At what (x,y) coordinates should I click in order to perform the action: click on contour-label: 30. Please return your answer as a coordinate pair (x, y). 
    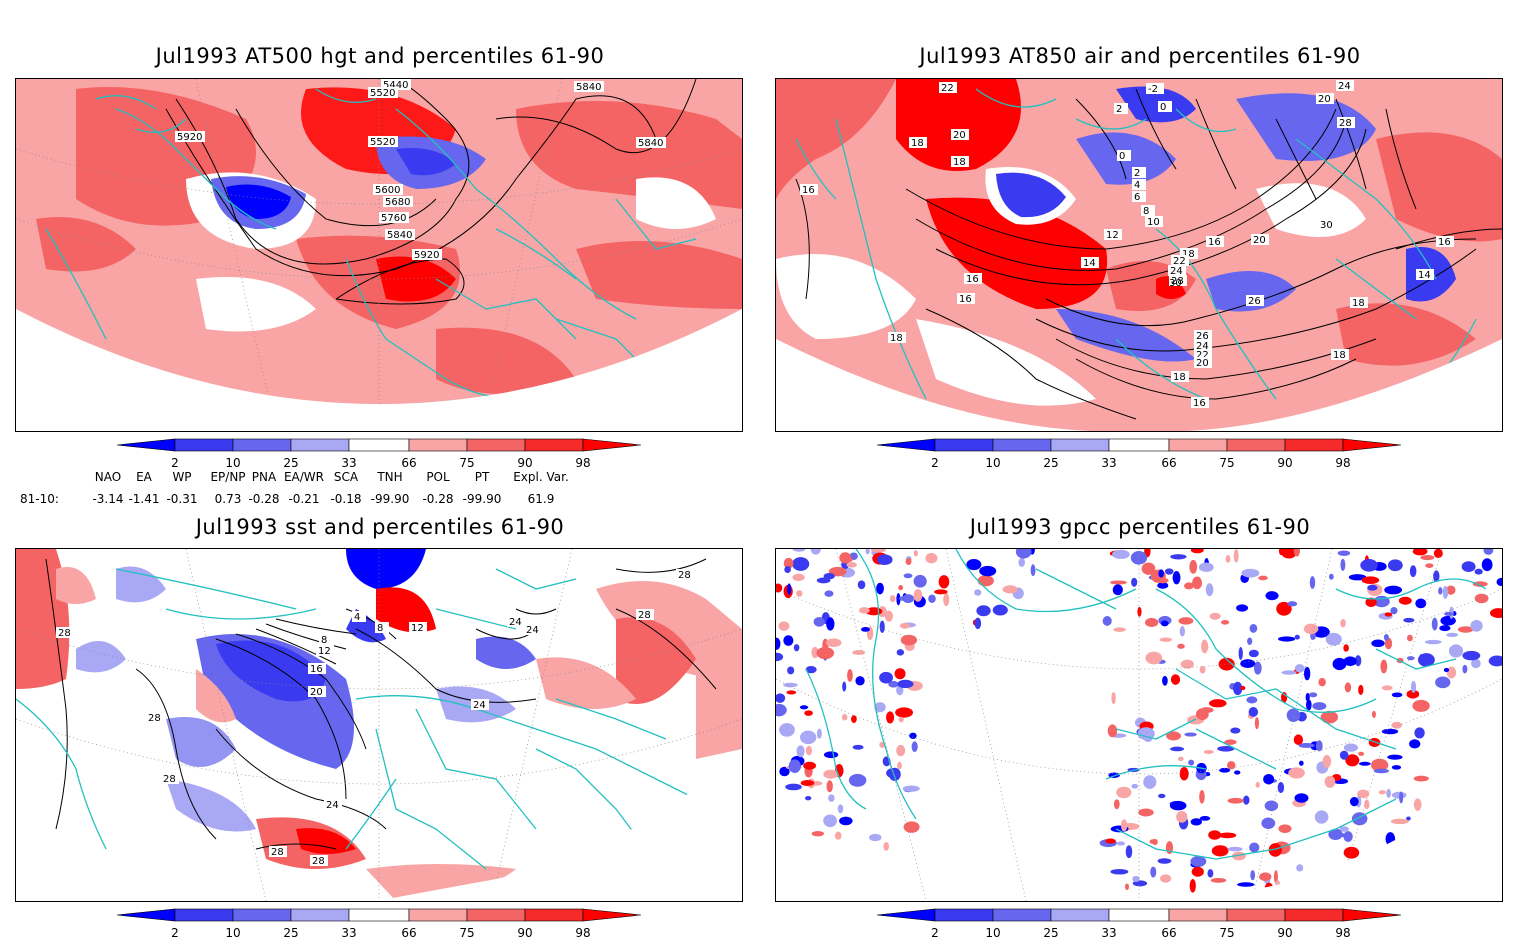
    Looking at the image, I should click on (1327, 225).